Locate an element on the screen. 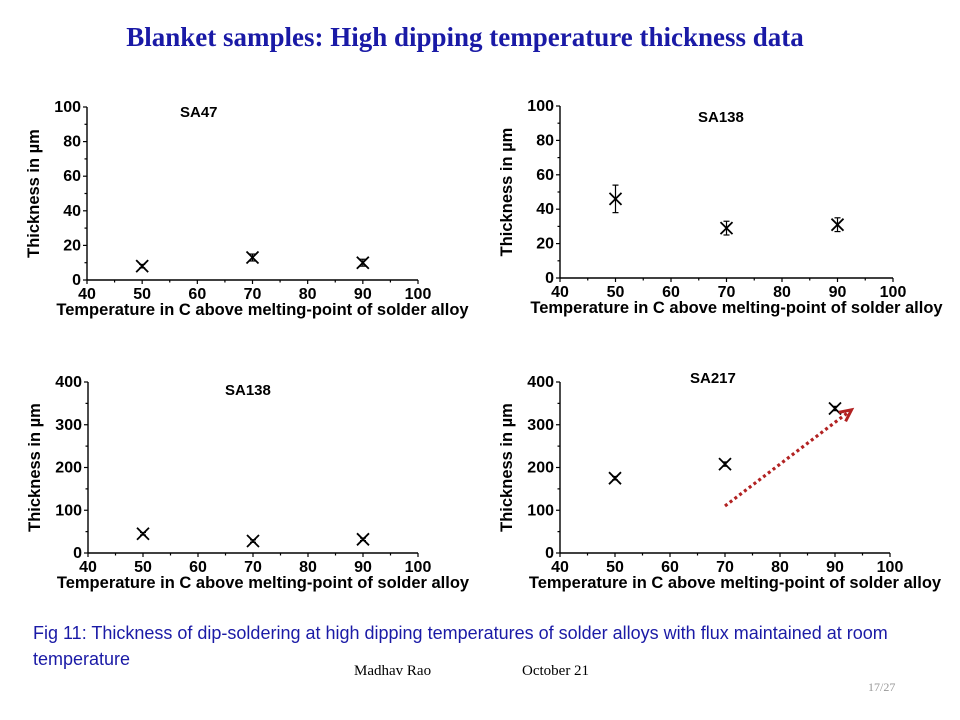 The image size is (960, 720). trend-arrow is located at coordinates (789, 457).